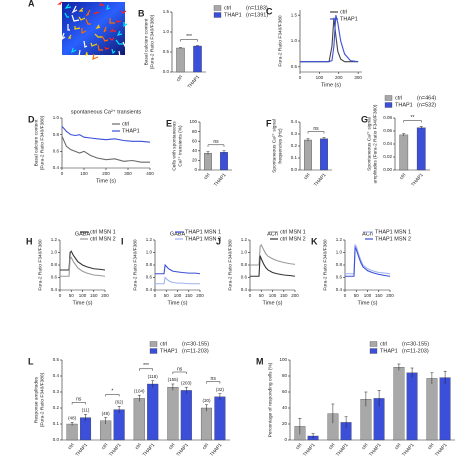  I want to click on y-axis-label: Ca²⁺ transients (%), so click(180, 146).